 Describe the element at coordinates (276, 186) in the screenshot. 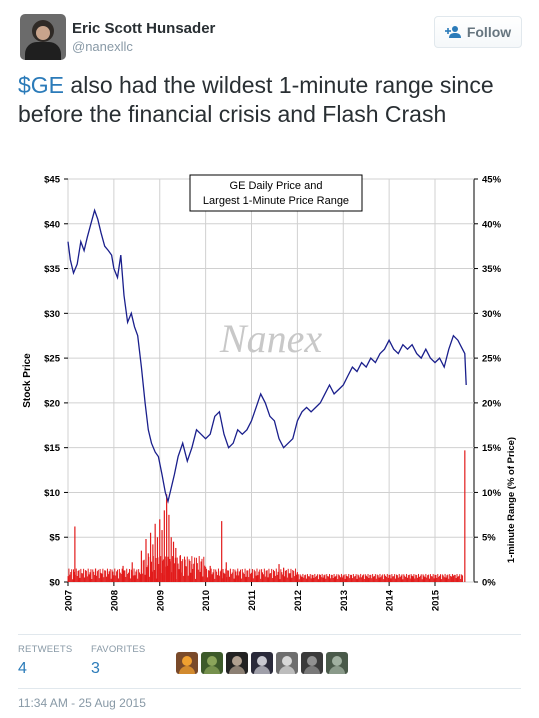

I see `chart-title: GE Daily Price and` at that location.